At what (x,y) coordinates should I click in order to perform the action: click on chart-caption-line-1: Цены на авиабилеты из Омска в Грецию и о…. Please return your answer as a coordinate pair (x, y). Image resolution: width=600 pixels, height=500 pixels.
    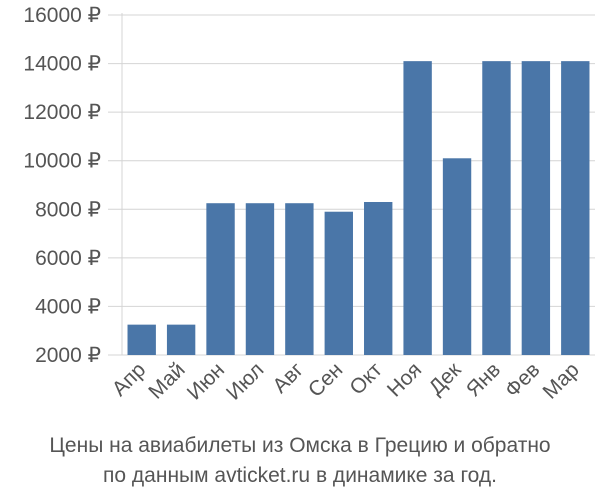
    Looking at the image, I should click on (300, 445).